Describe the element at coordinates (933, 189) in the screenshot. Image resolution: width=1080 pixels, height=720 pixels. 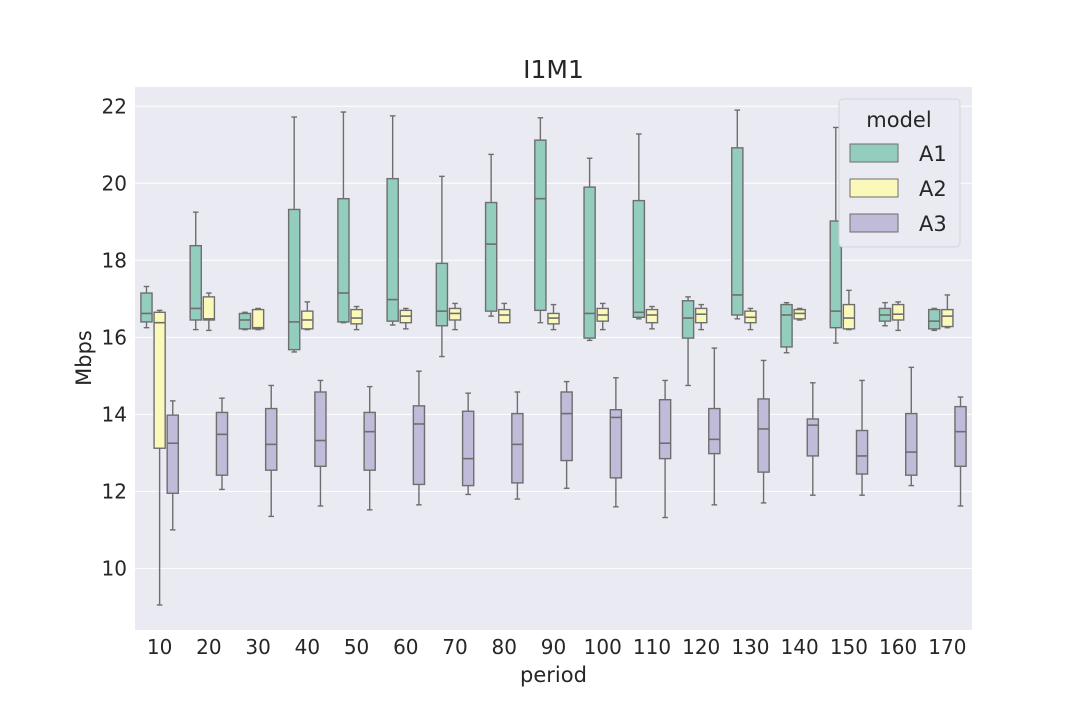
I see `legend-label: A2` at that location.